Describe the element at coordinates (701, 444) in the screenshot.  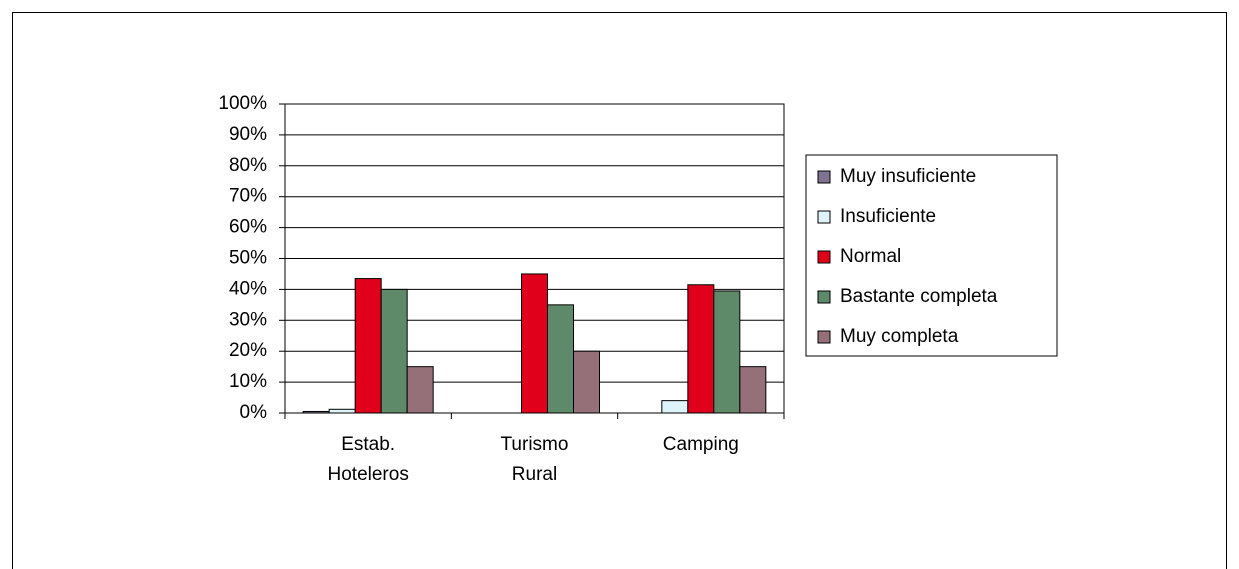
I see `x-tick-label: Camping` at that location.